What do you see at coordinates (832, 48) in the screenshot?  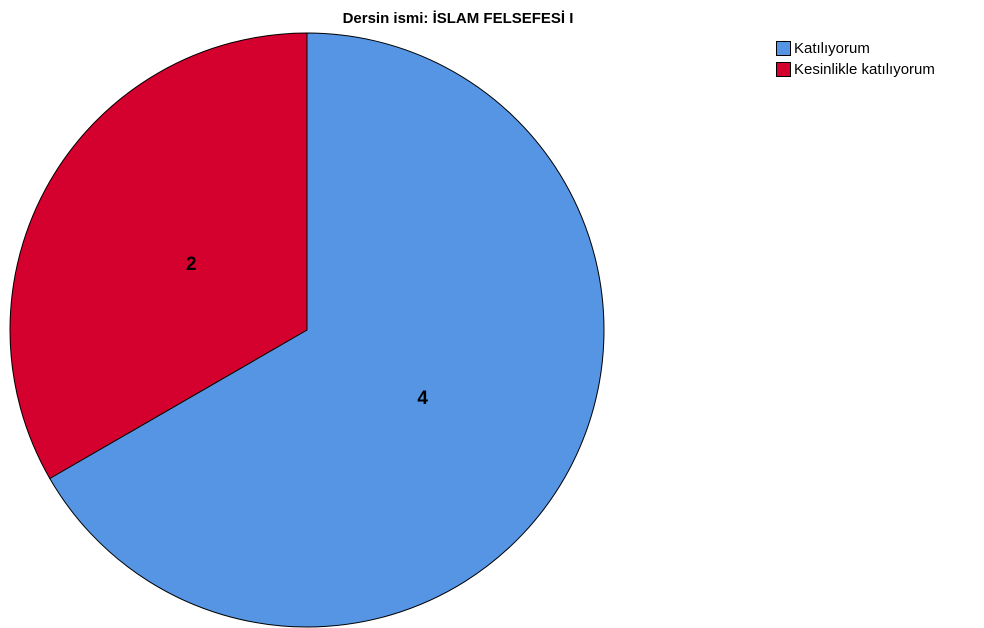 I see `legend-label: Katılıyorum` at bounding box center [832, 48].